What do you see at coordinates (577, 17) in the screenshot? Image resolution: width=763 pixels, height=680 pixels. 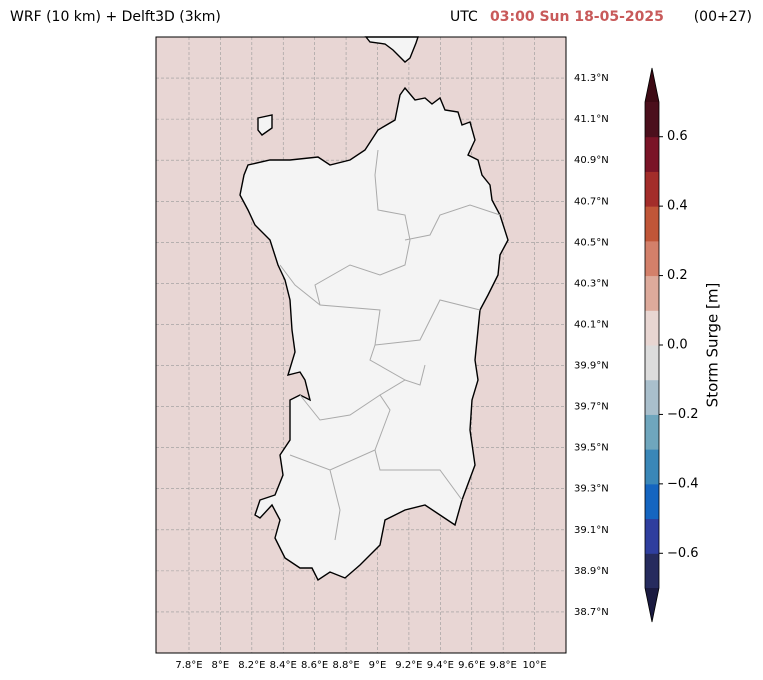 I see `forecast-time: 03:00 Sun 18-05-2025` at bounding box center [577, 17].